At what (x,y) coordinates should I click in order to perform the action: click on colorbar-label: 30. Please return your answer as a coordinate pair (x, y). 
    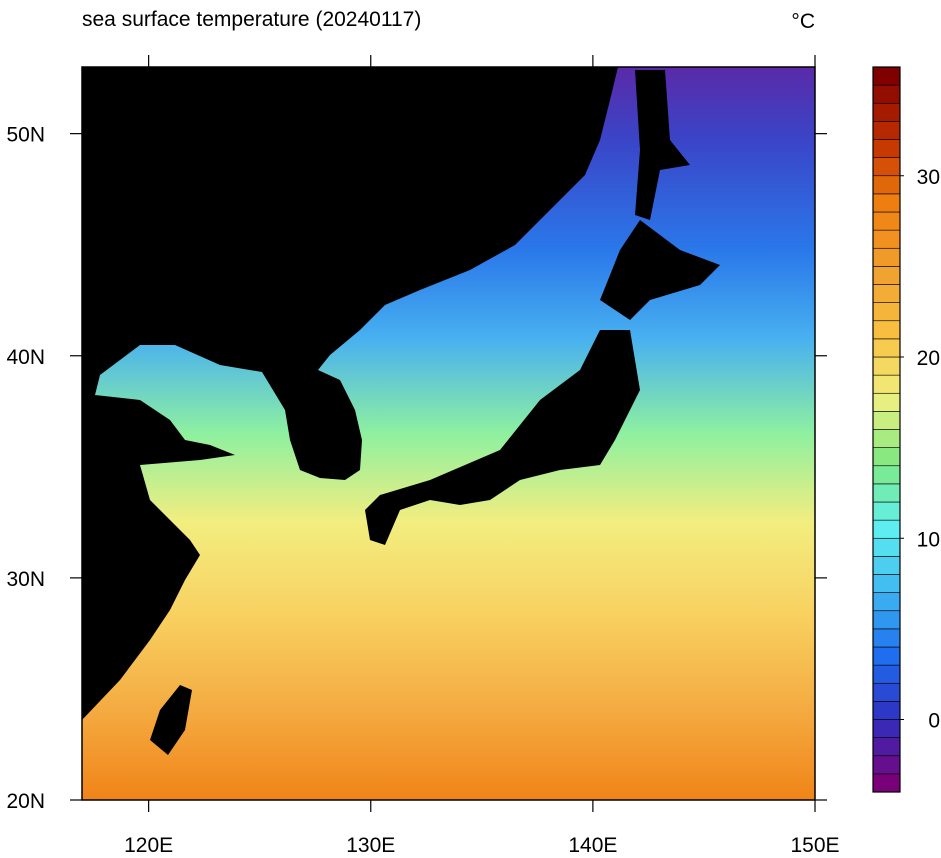
    Looking at the image, I should click on (928, 177).